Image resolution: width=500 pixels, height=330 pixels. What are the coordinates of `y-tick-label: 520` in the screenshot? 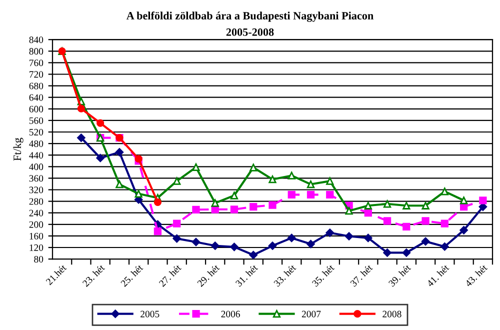 It's located at (36, 132).